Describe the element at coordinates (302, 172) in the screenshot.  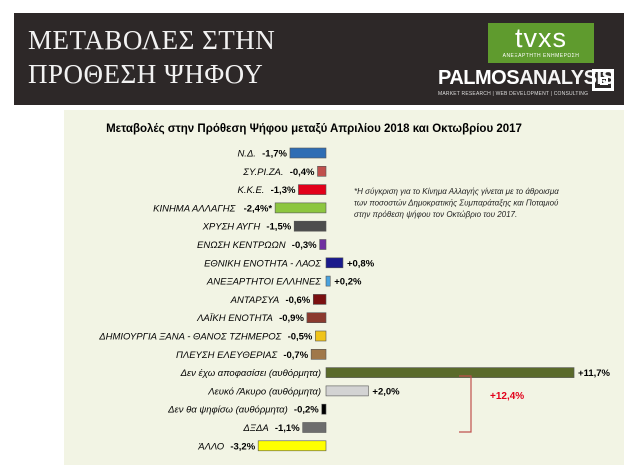
I see `value-label-1: -0,4%` at that location.